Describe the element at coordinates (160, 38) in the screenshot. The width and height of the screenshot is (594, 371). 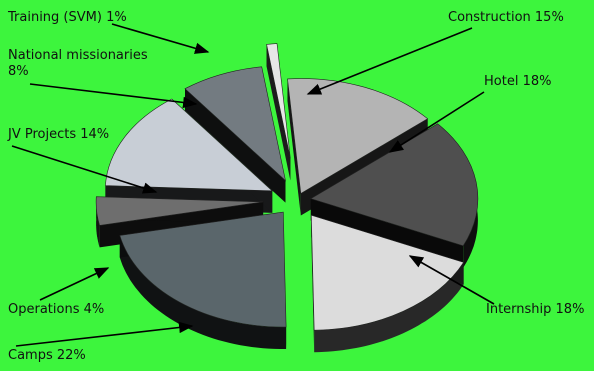
I see `arrow-training-svm-` at that location.